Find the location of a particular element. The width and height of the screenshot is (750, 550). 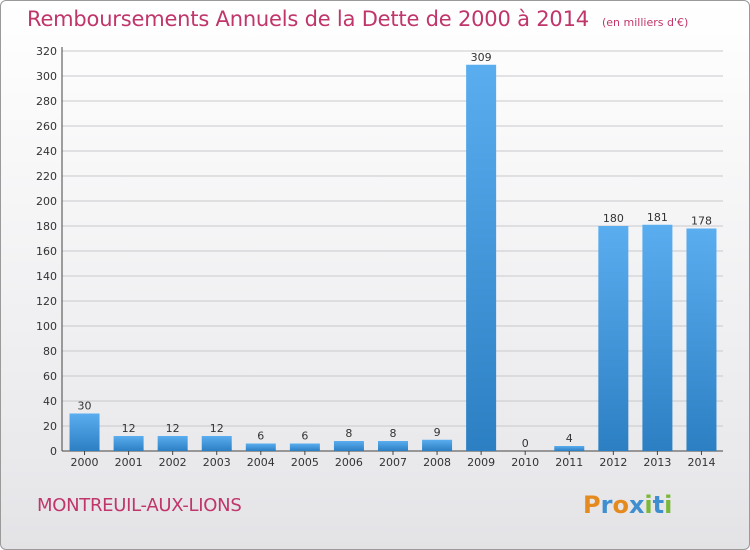

y-tick-label: 260 is located at coordinates (46, 126).